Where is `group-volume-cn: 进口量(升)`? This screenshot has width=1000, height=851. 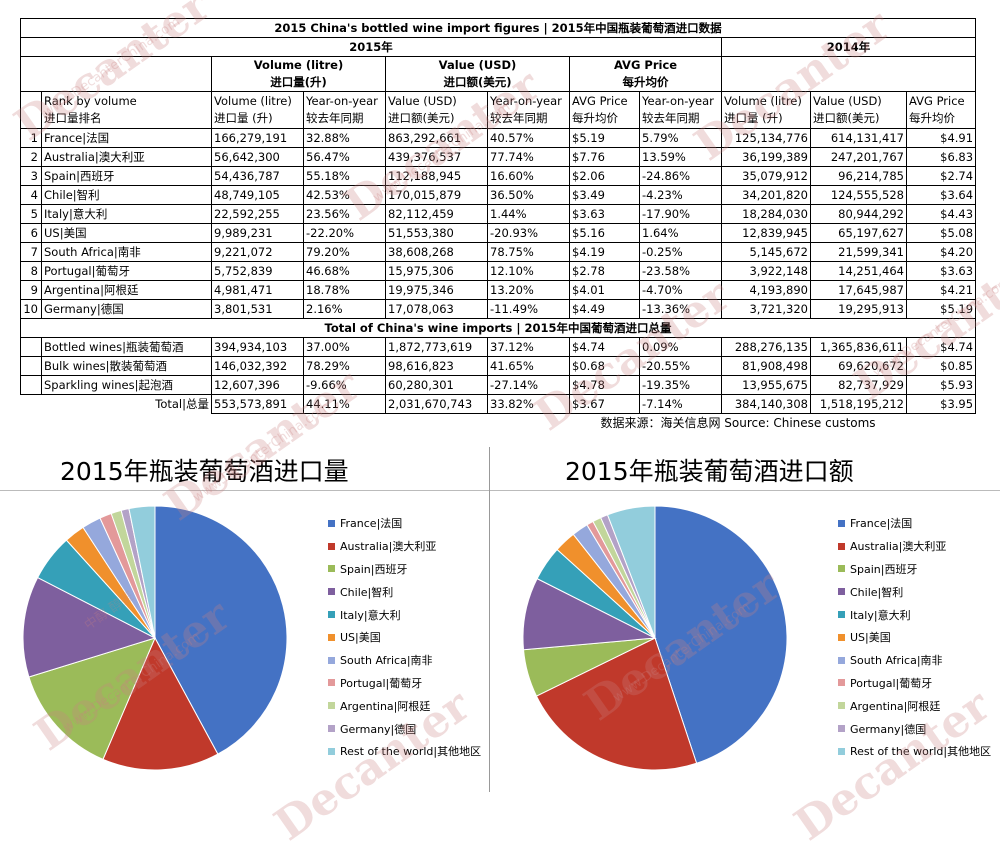
group-volume-cn: 进口量(升) is located at coordinates (298, 82).